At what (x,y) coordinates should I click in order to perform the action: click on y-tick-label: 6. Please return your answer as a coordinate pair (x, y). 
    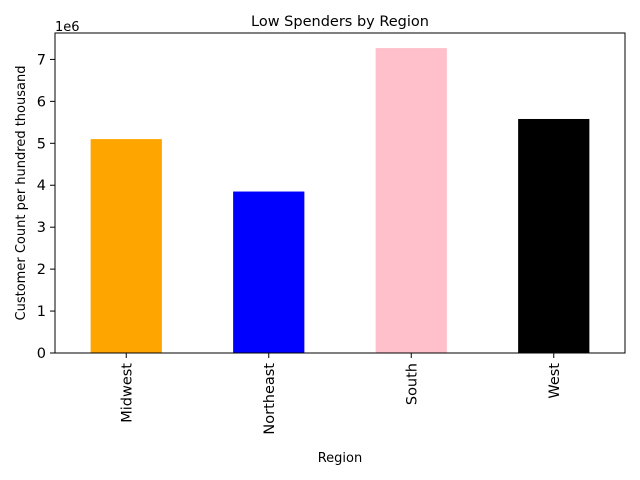
    Looking at the image, I should click on (41, 102).